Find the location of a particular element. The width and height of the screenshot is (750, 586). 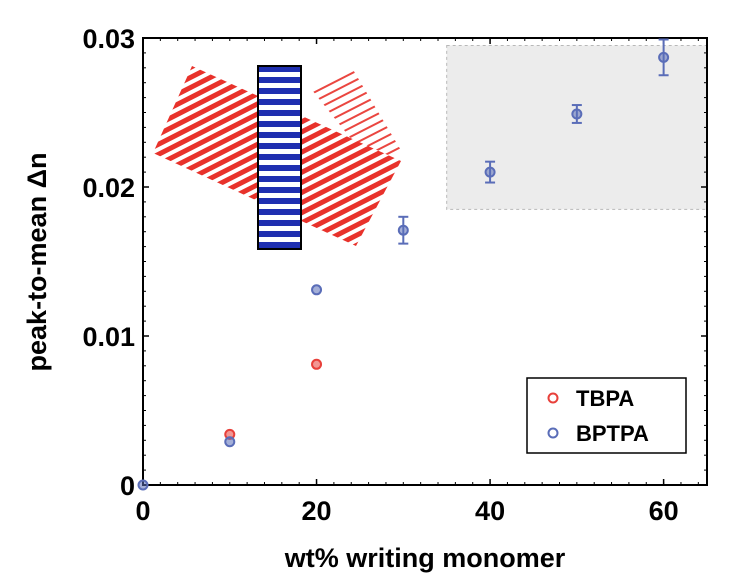

legend-box is located at coordinates (606, 415).